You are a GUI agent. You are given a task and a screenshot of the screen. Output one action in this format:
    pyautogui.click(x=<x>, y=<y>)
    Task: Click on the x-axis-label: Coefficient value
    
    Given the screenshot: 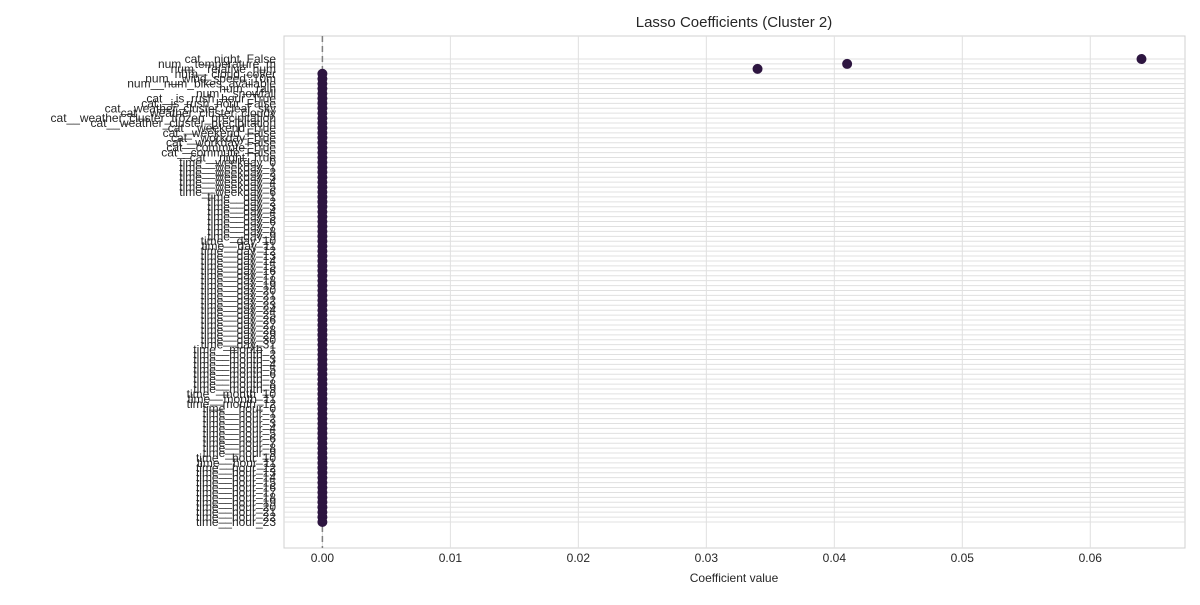 What is the action you would take?
    pyautogui.click(x=734, y=578)
    